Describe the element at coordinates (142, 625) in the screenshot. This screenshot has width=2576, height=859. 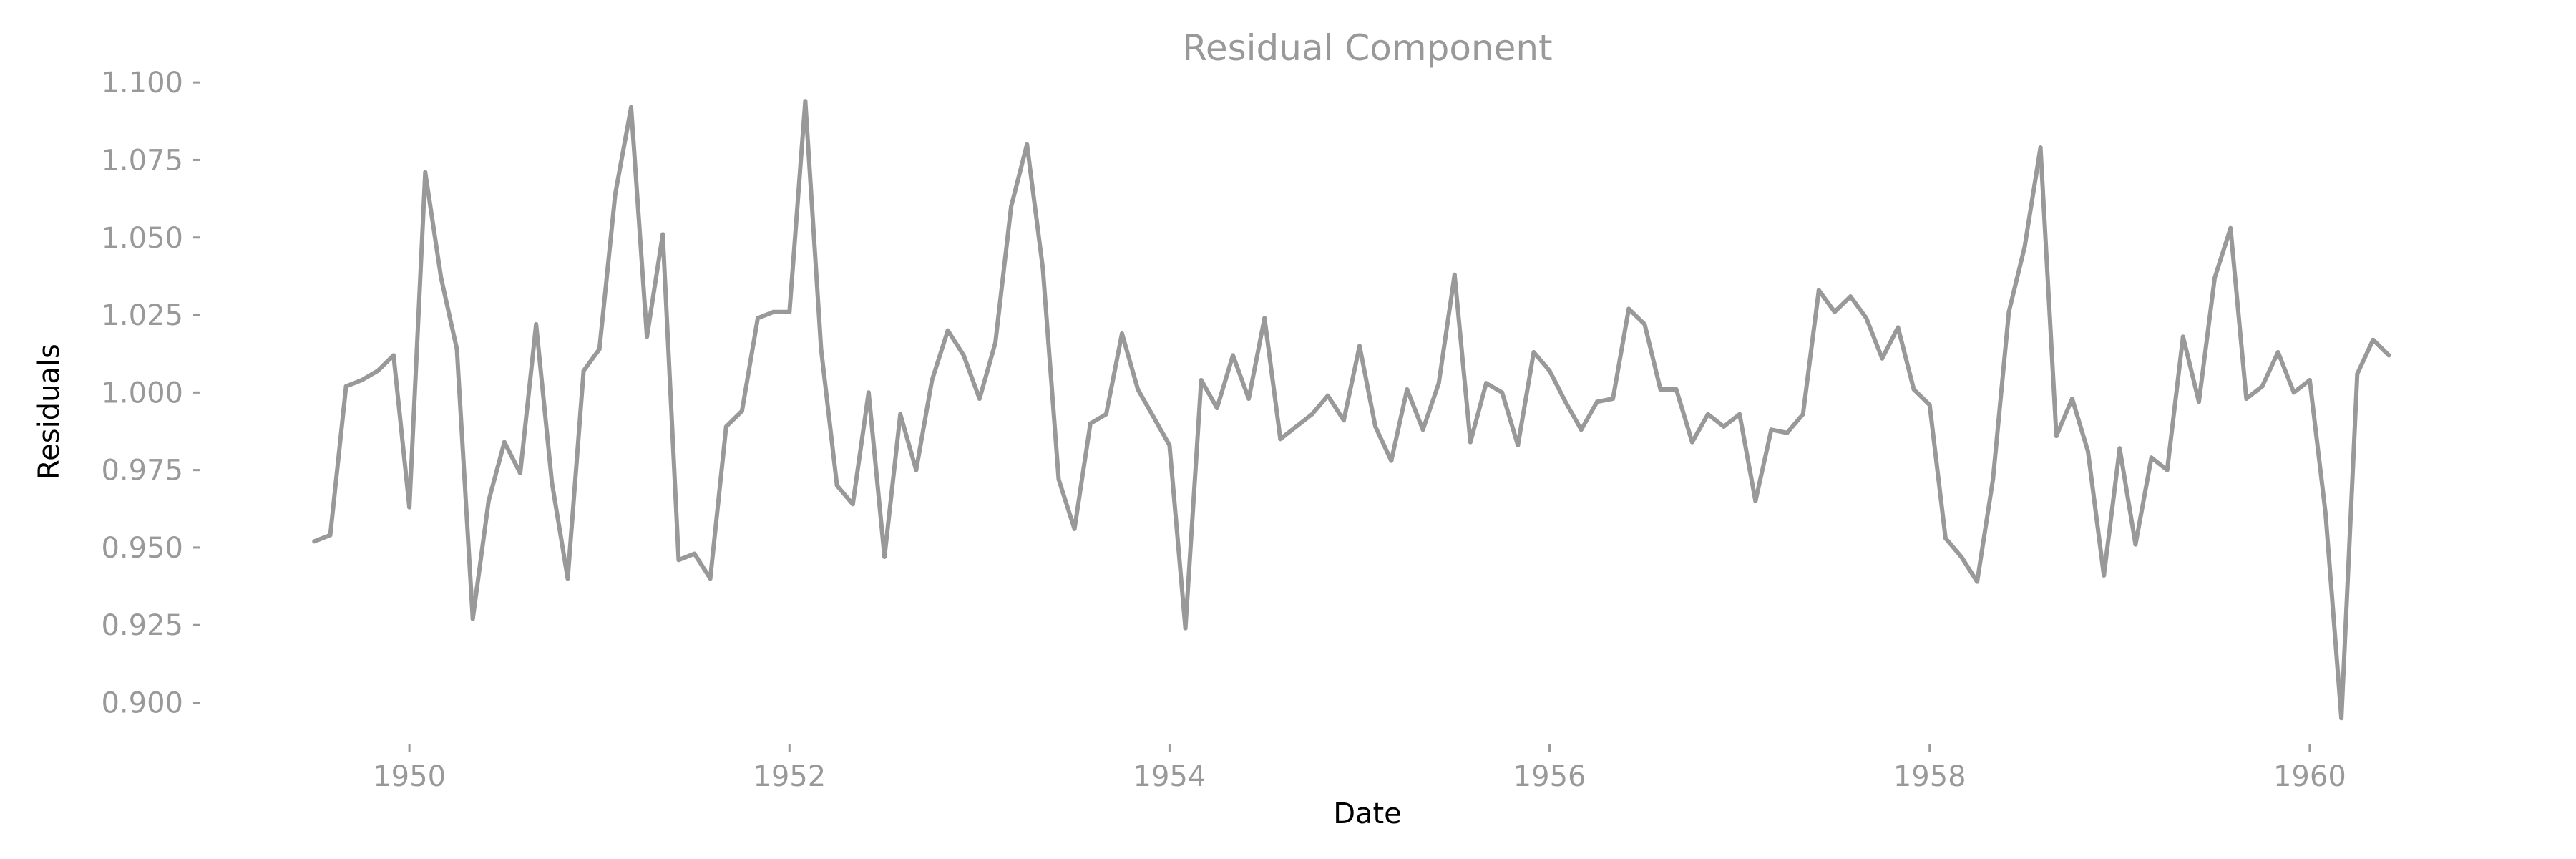
I see `y-tick-label: 0.925` at that location.